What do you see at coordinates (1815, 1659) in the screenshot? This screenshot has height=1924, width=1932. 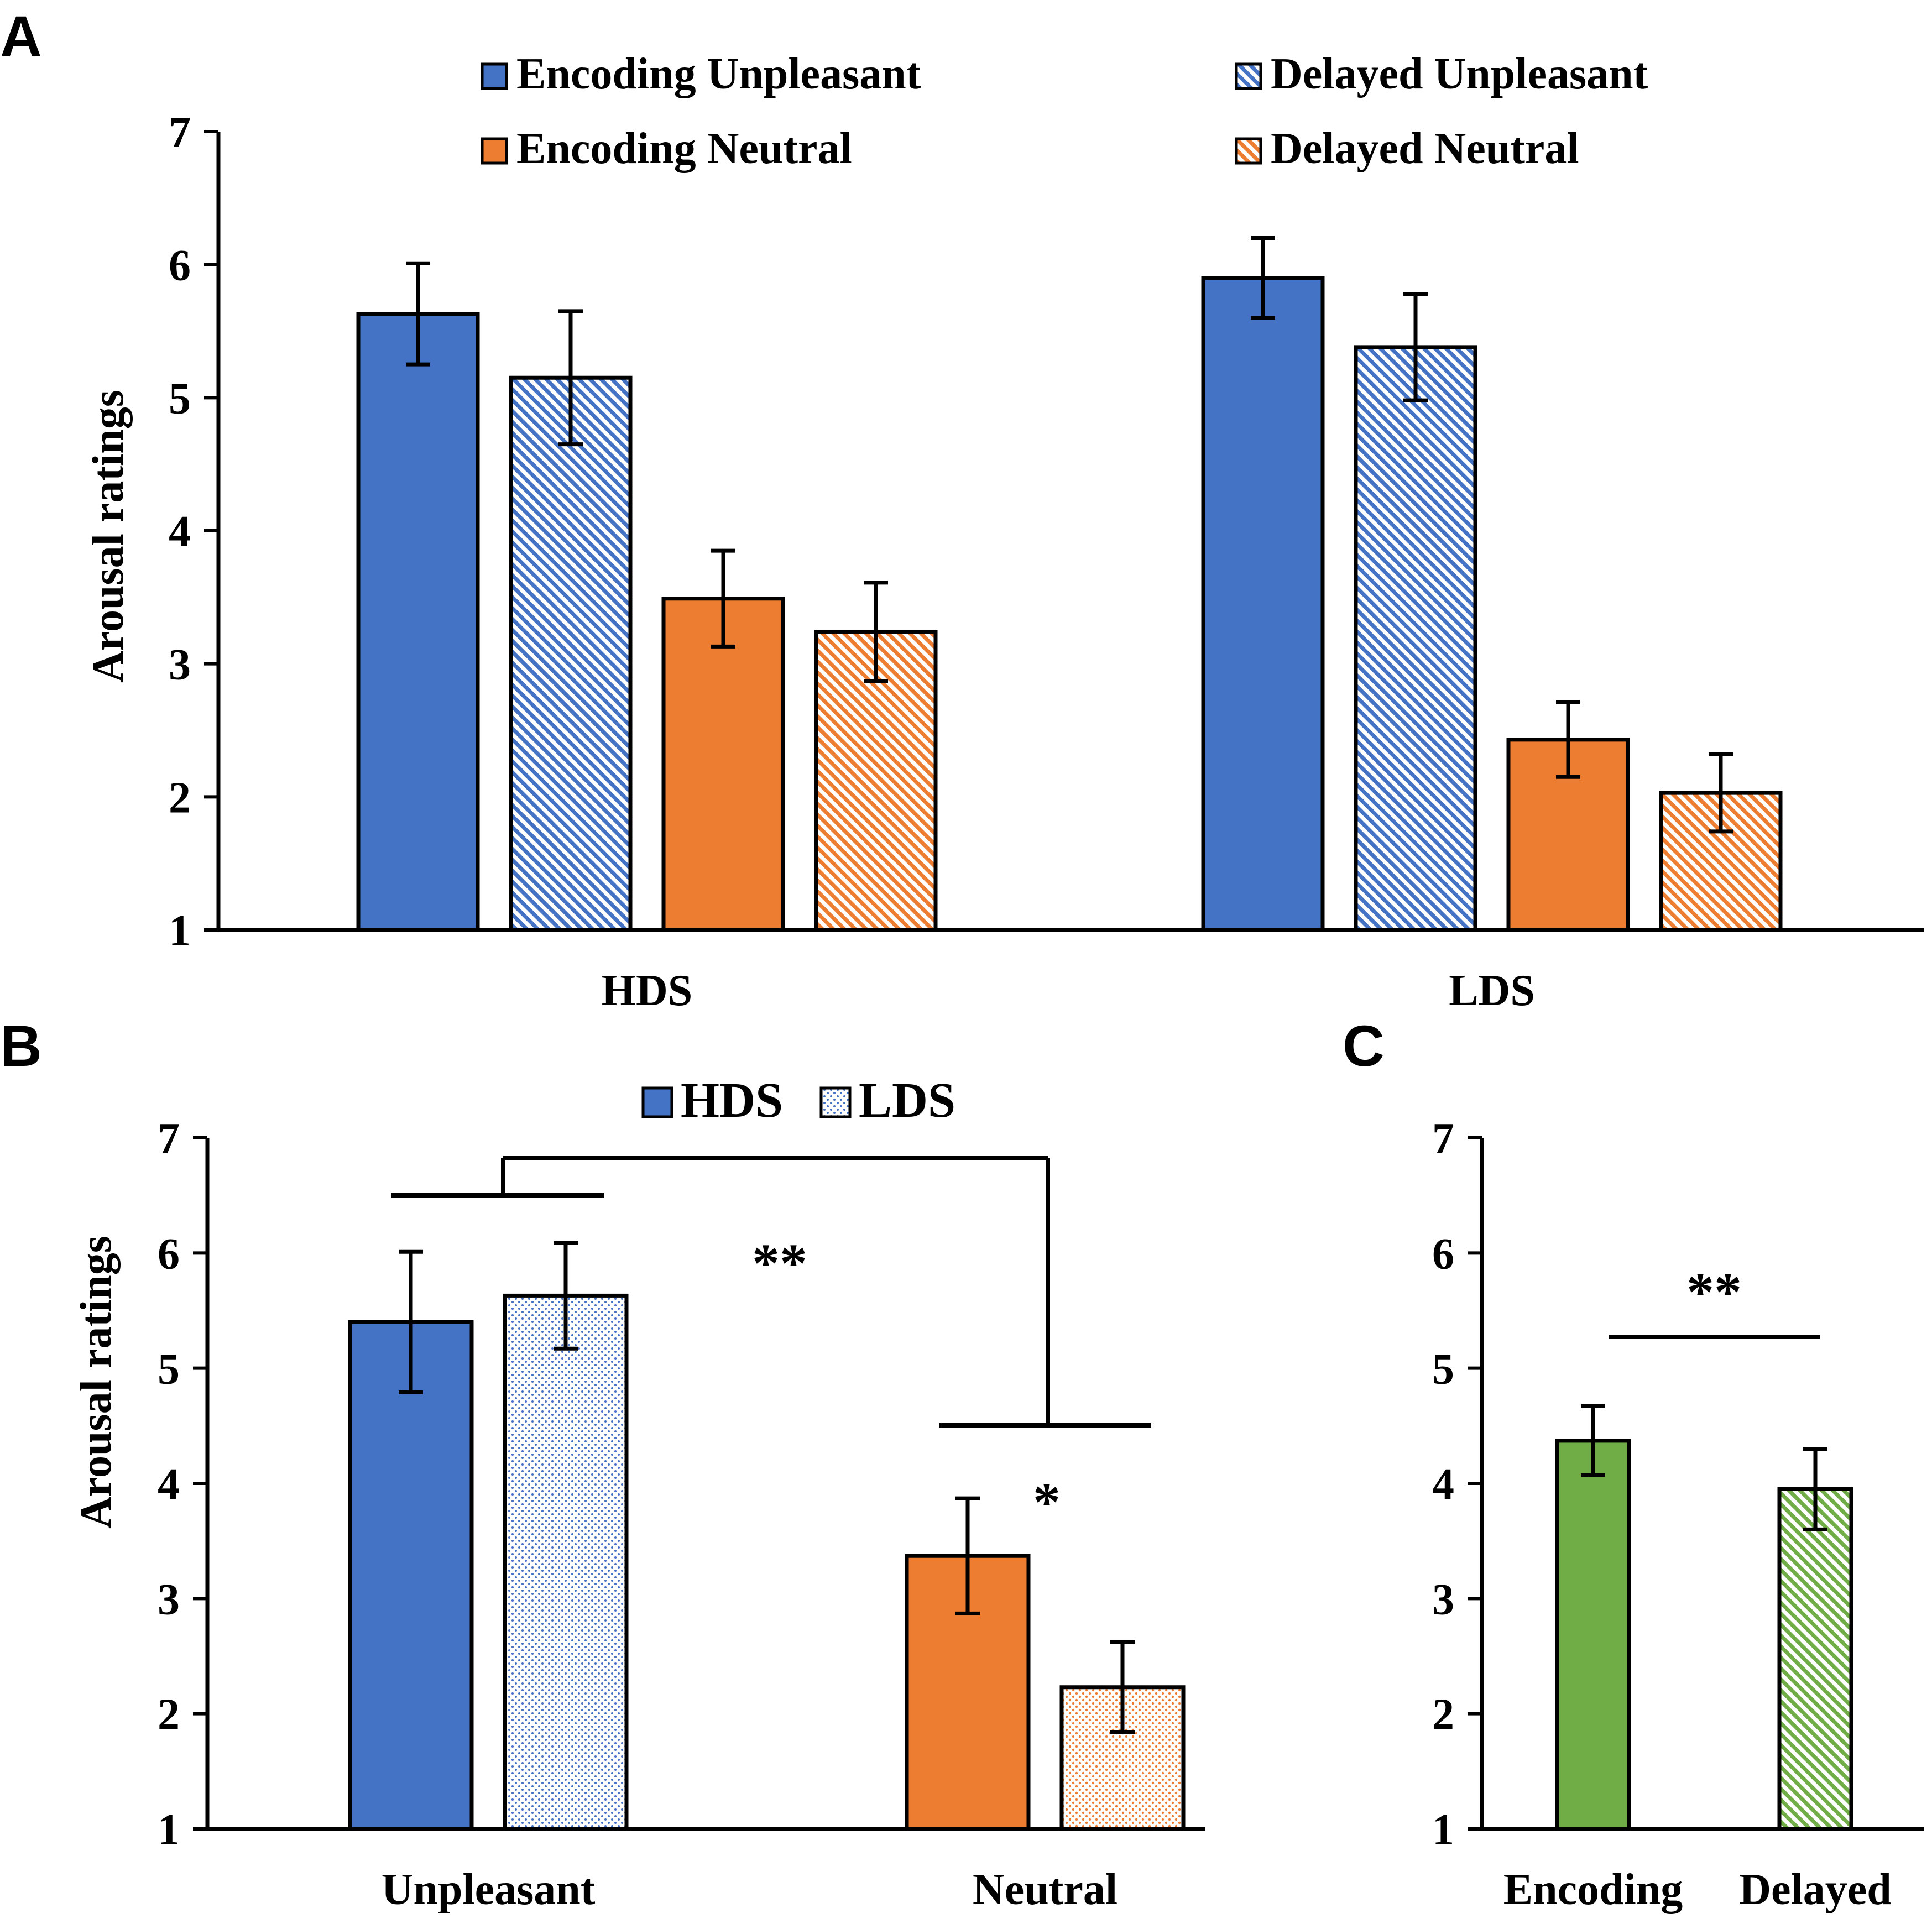 I see `bar-delayed` at bounding box center [1815, 1659].